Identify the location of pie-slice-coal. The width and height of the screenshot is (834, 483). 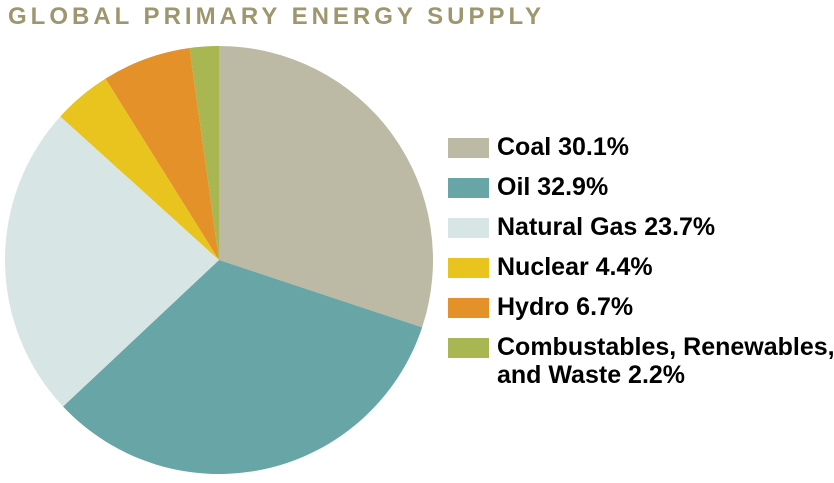
(326, 187).